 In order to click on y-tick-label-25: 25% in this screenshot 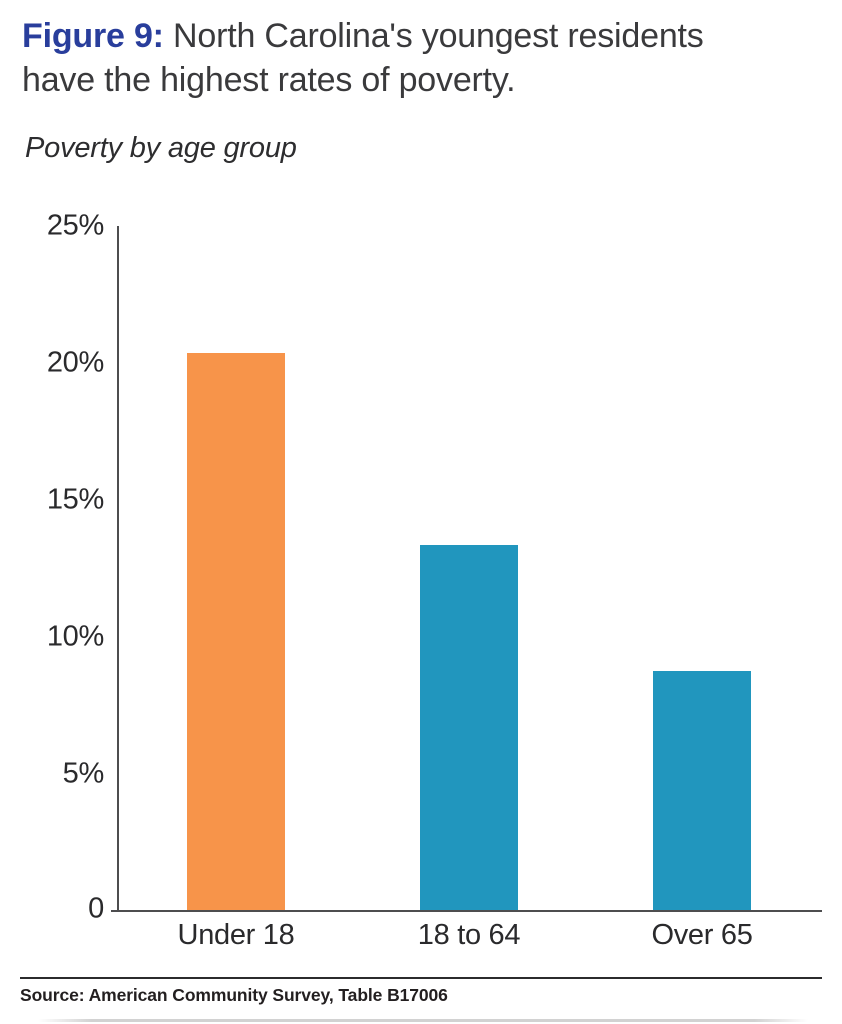, I will do `click(75, 225)`.